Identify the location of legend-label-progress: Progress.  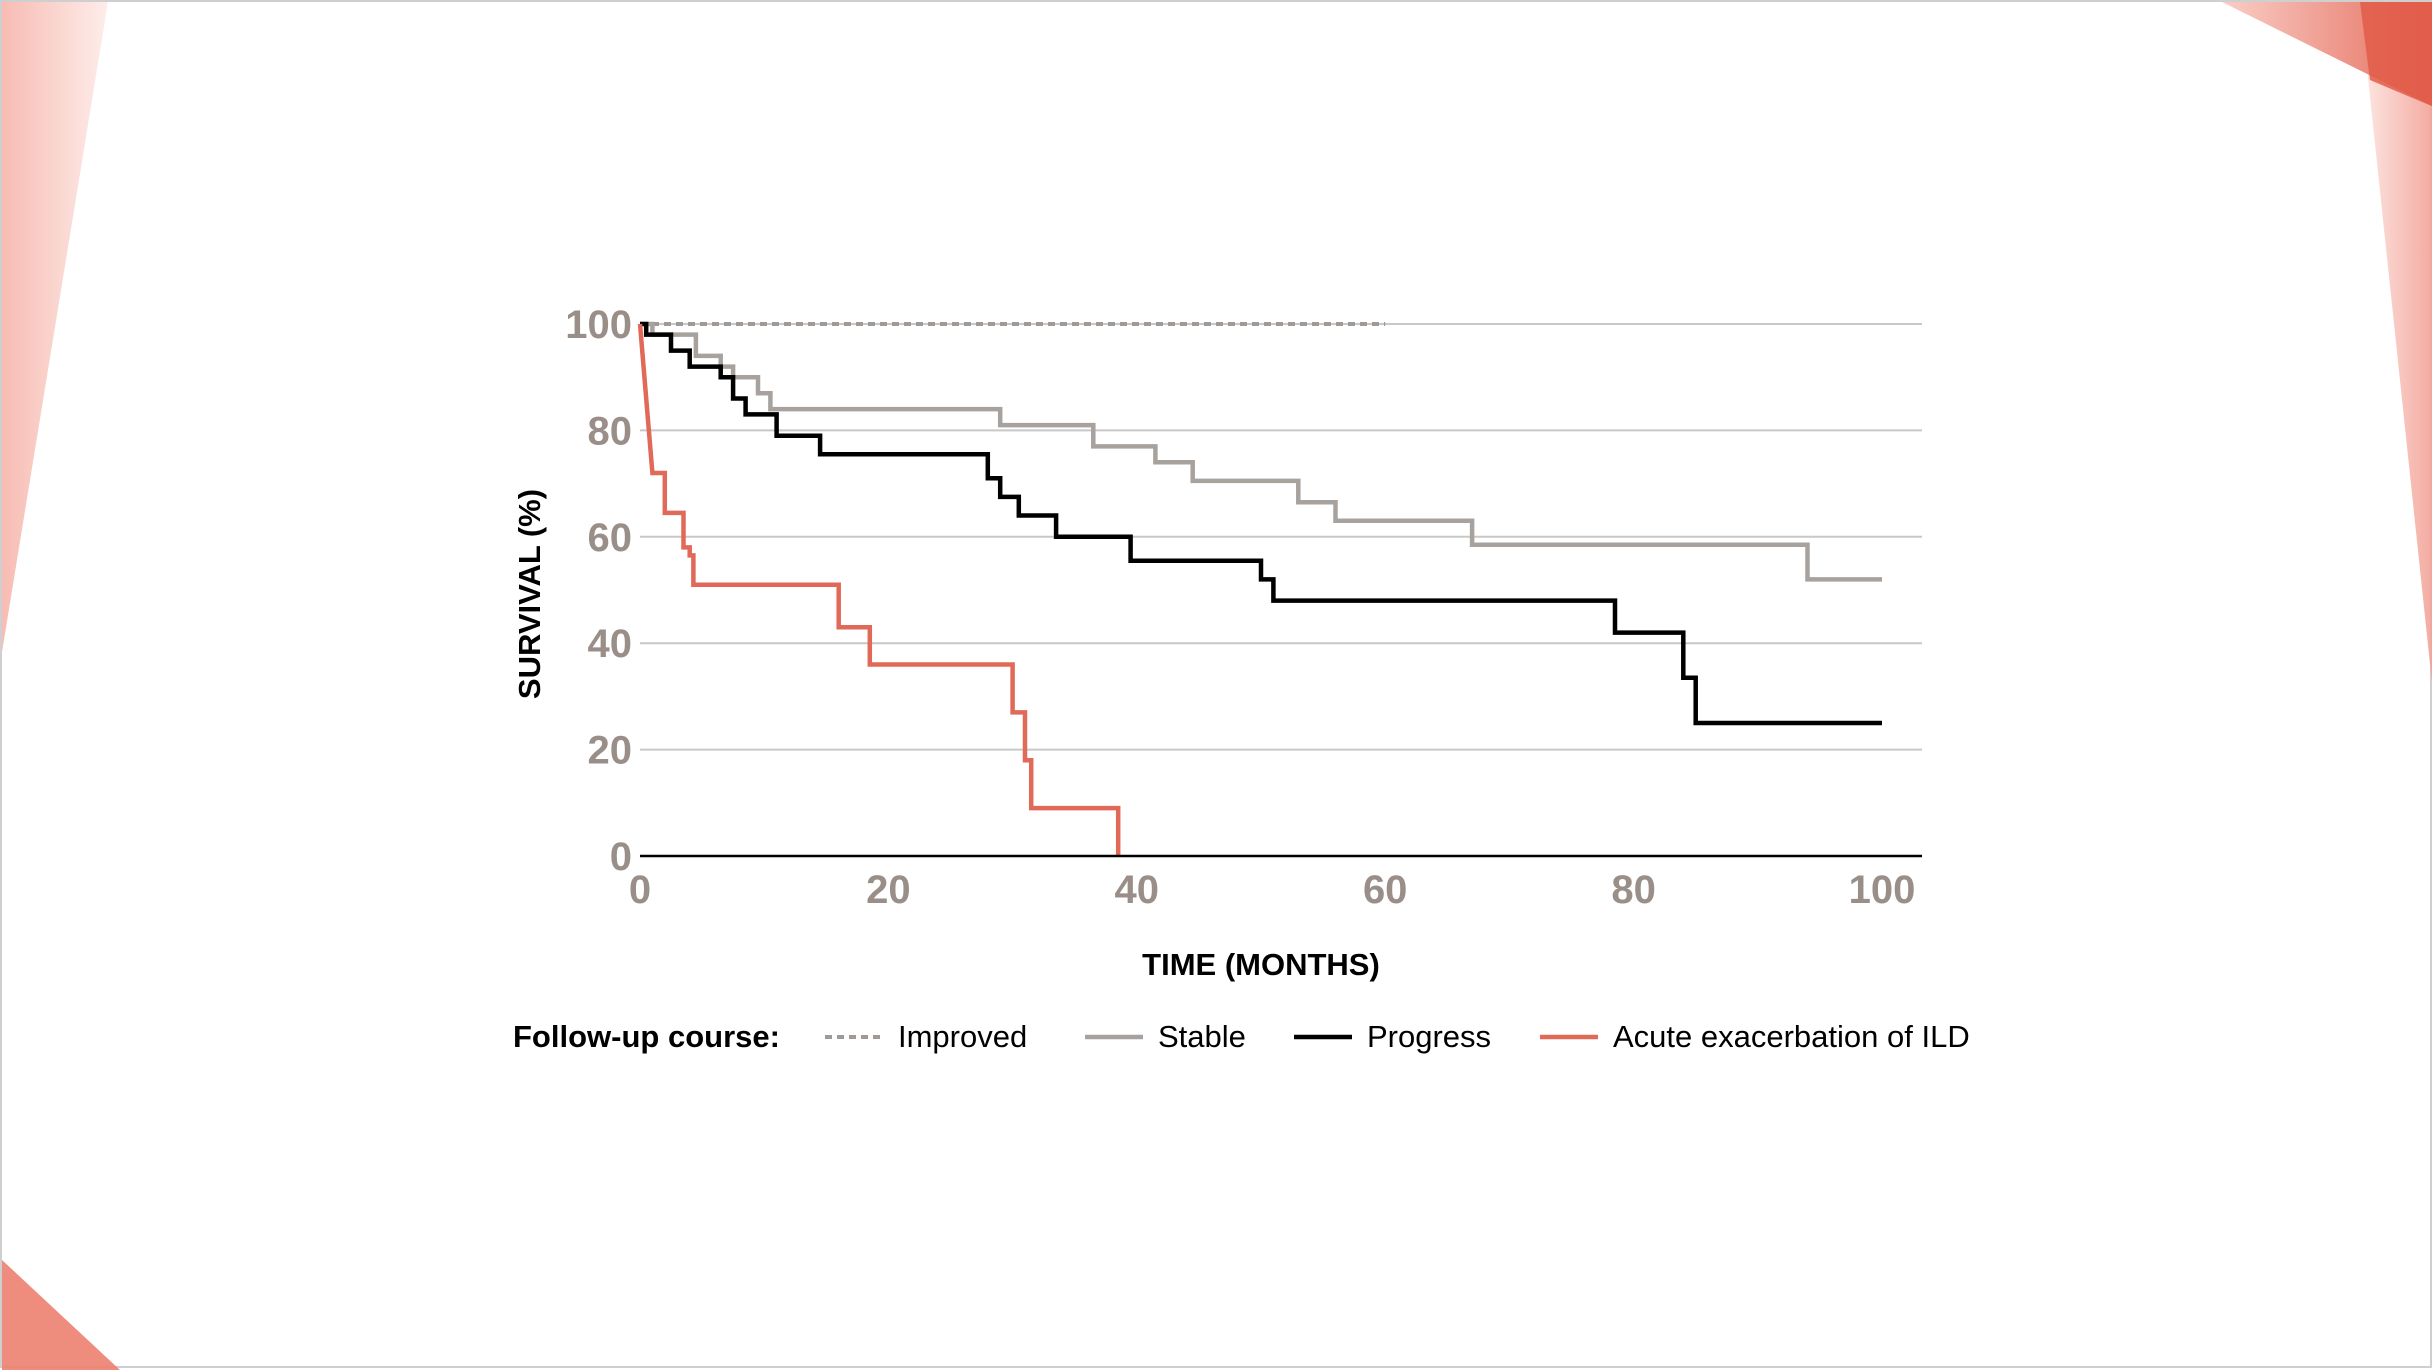
(1429, 1036).